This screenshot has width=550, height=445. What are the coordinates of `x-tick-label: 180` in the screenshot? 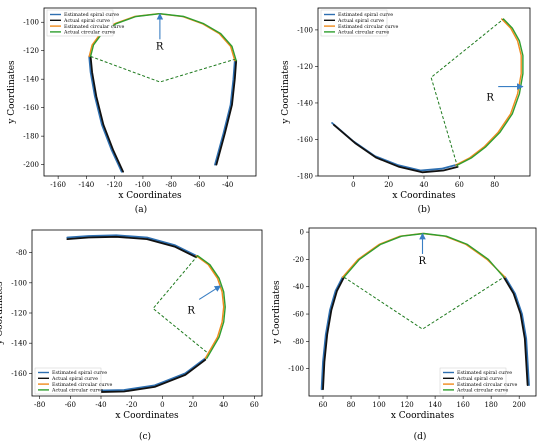 It's located at (490, 405).